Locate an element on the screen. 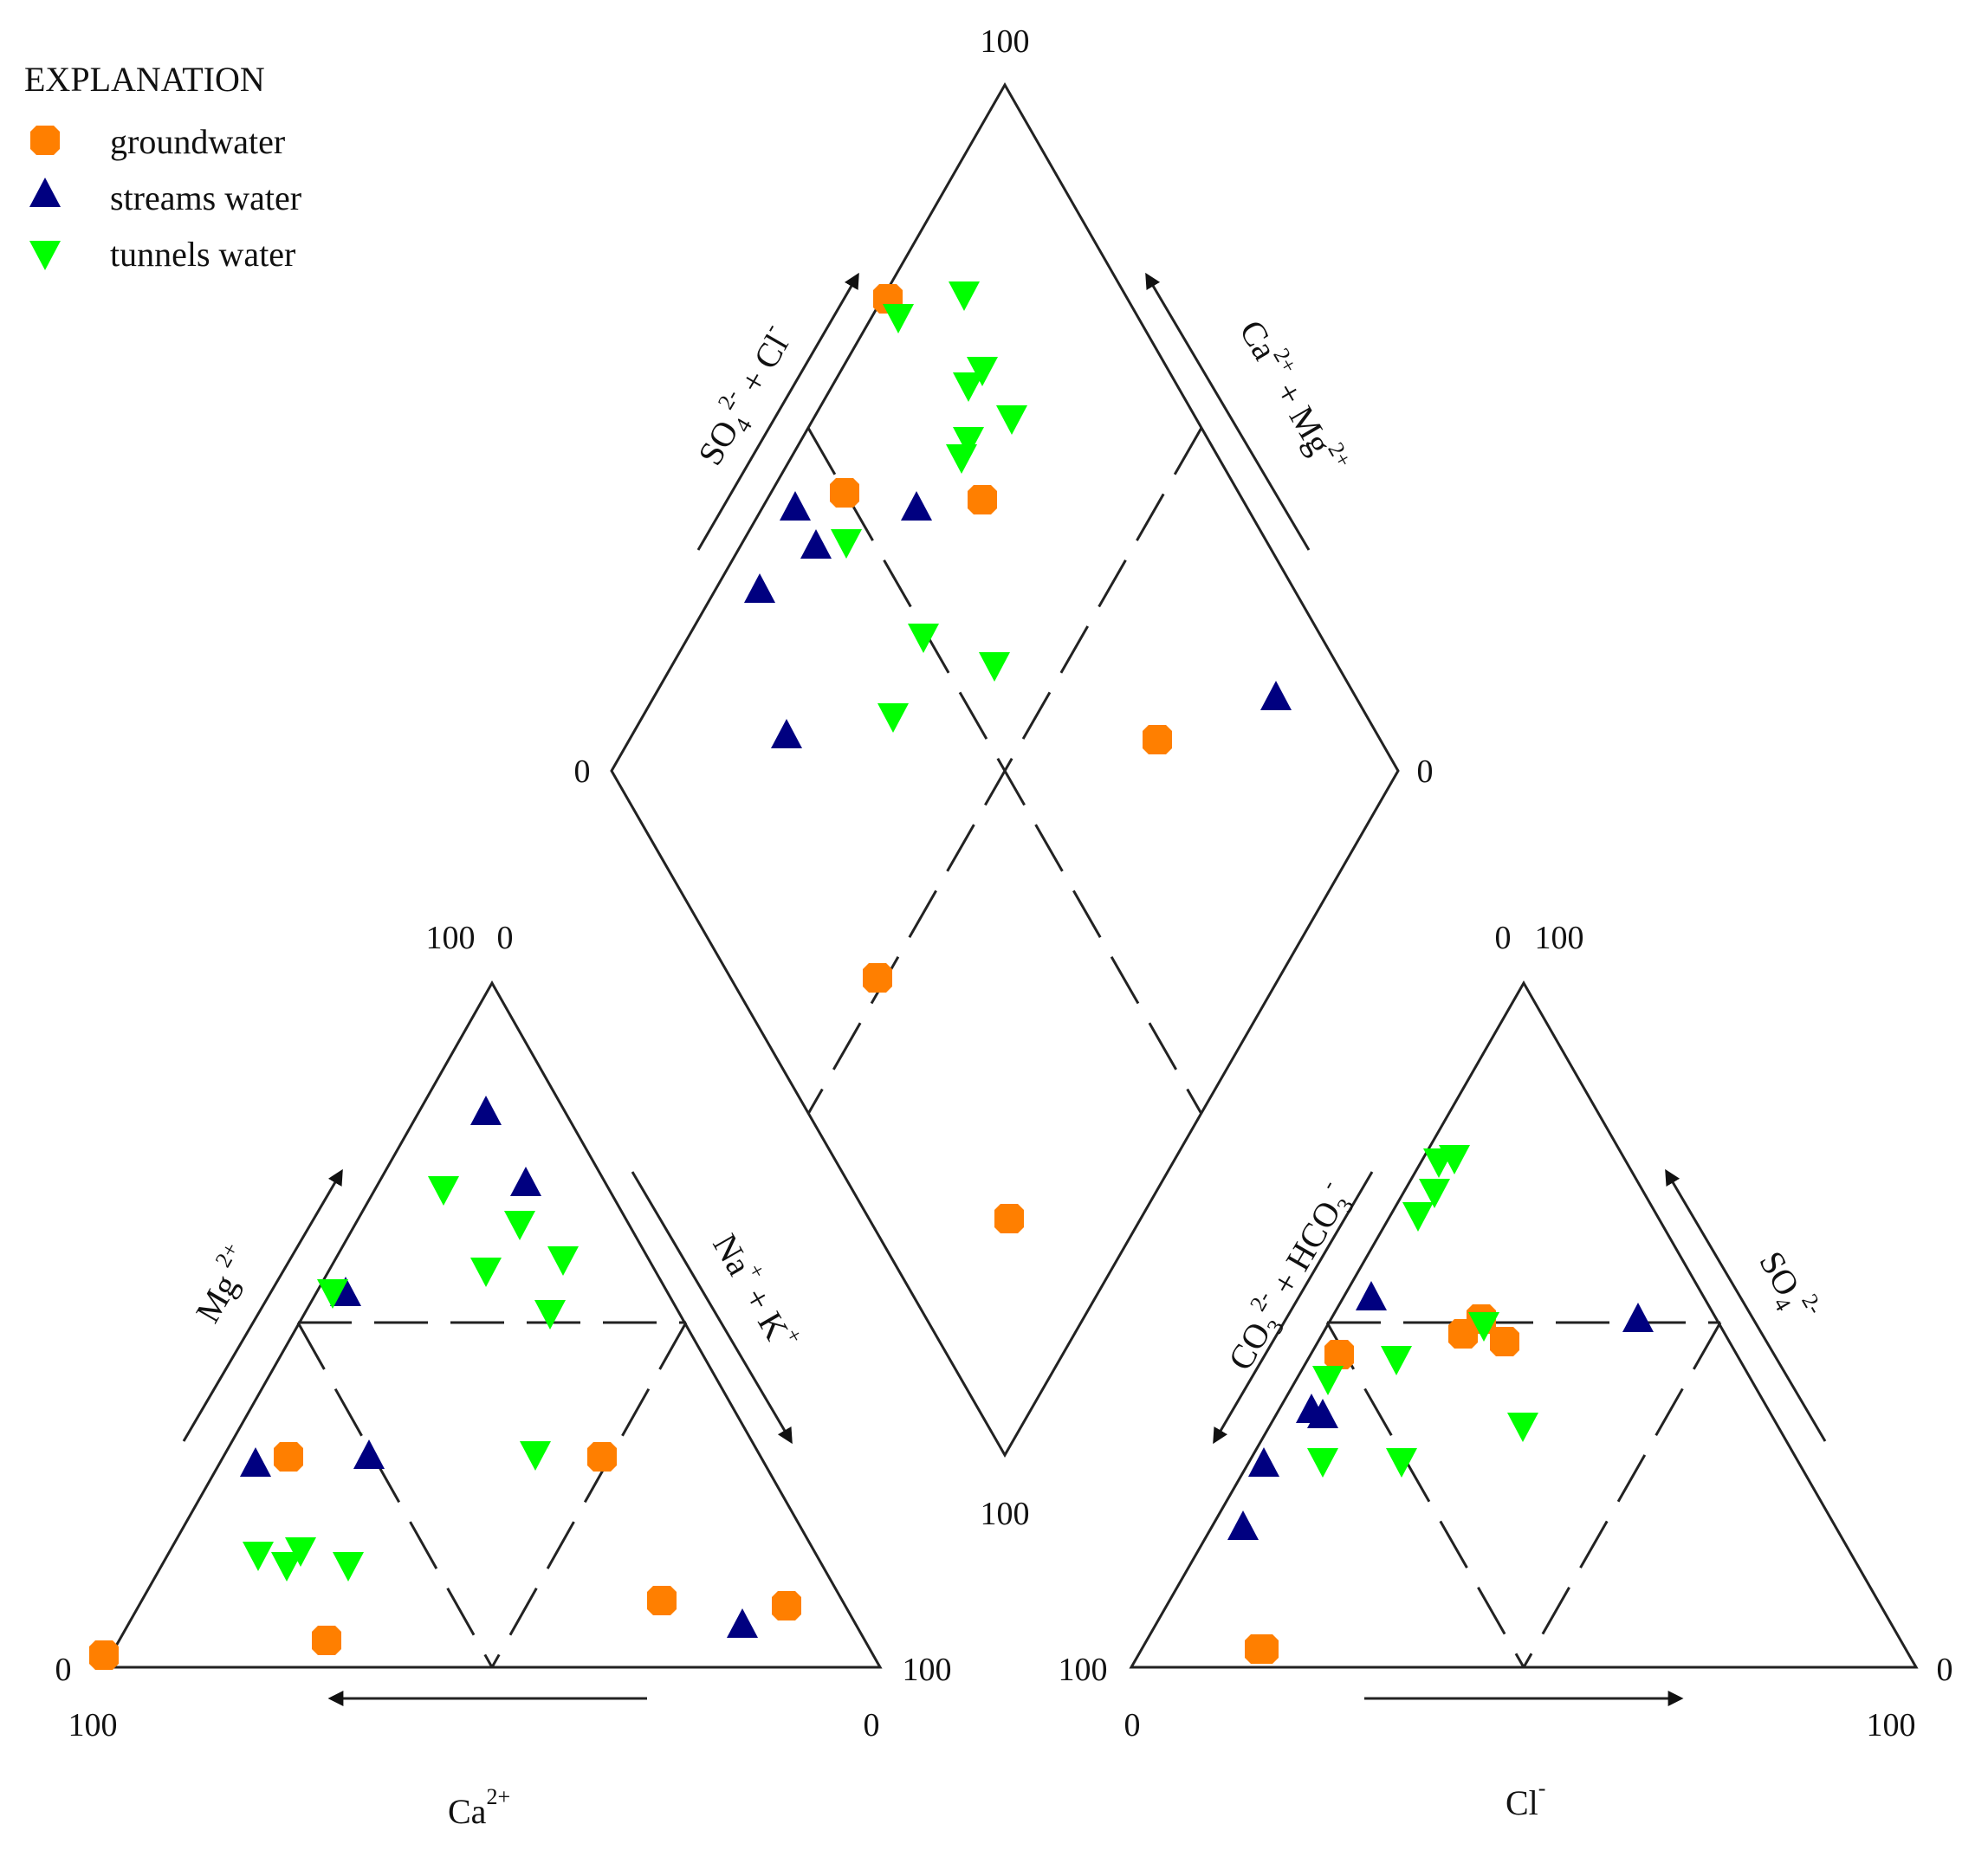 Image resolution: width=1988 pixels, height=1863 pixels. cation-right-arrow is located at coordinates (712, 1308).